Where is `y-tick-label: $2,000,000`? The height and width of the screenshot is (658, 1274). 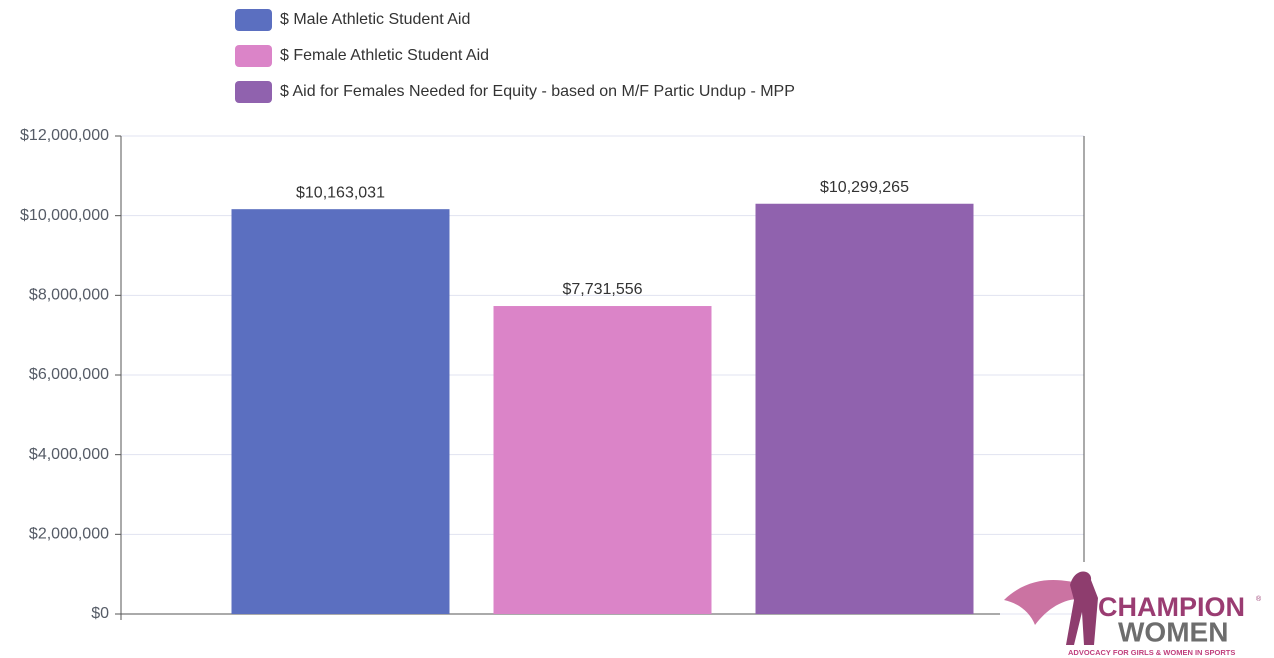 y-tick-label: $2,000,000 is located at coordinates (69, 534).